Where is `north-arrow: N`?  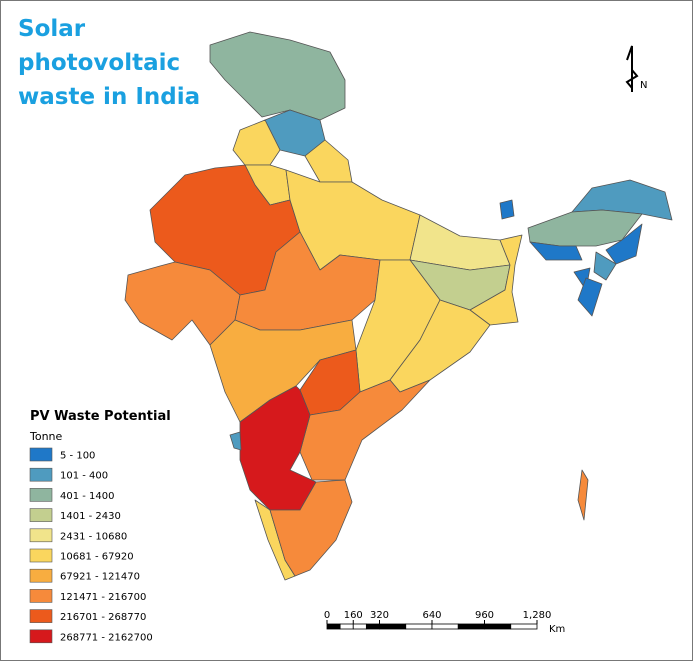
north-arrow: N is located at coordinates (636, 68).